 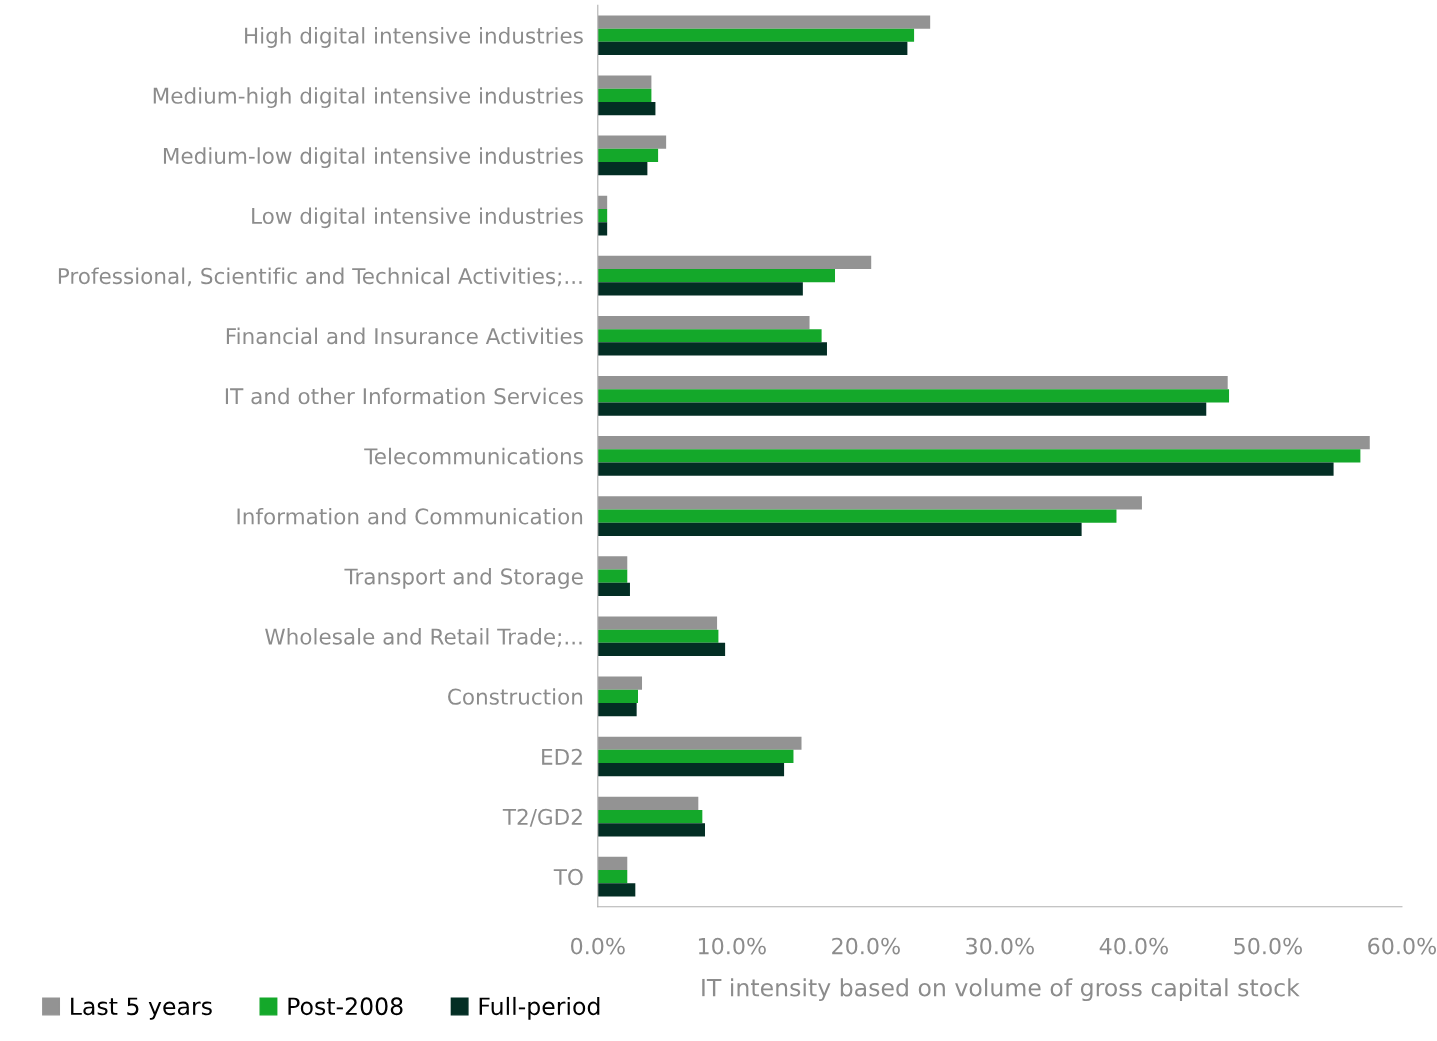 I want to click on x-tick-label: 50.0%, so click(x=1268, y=946).